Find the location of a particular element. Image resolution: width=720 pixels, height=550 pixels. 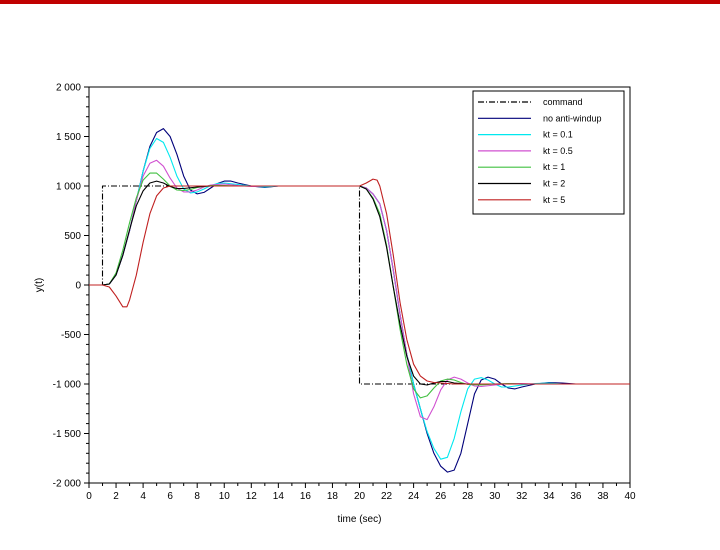

y-tick-label: 1 500 is located at coordinates (68, 137).